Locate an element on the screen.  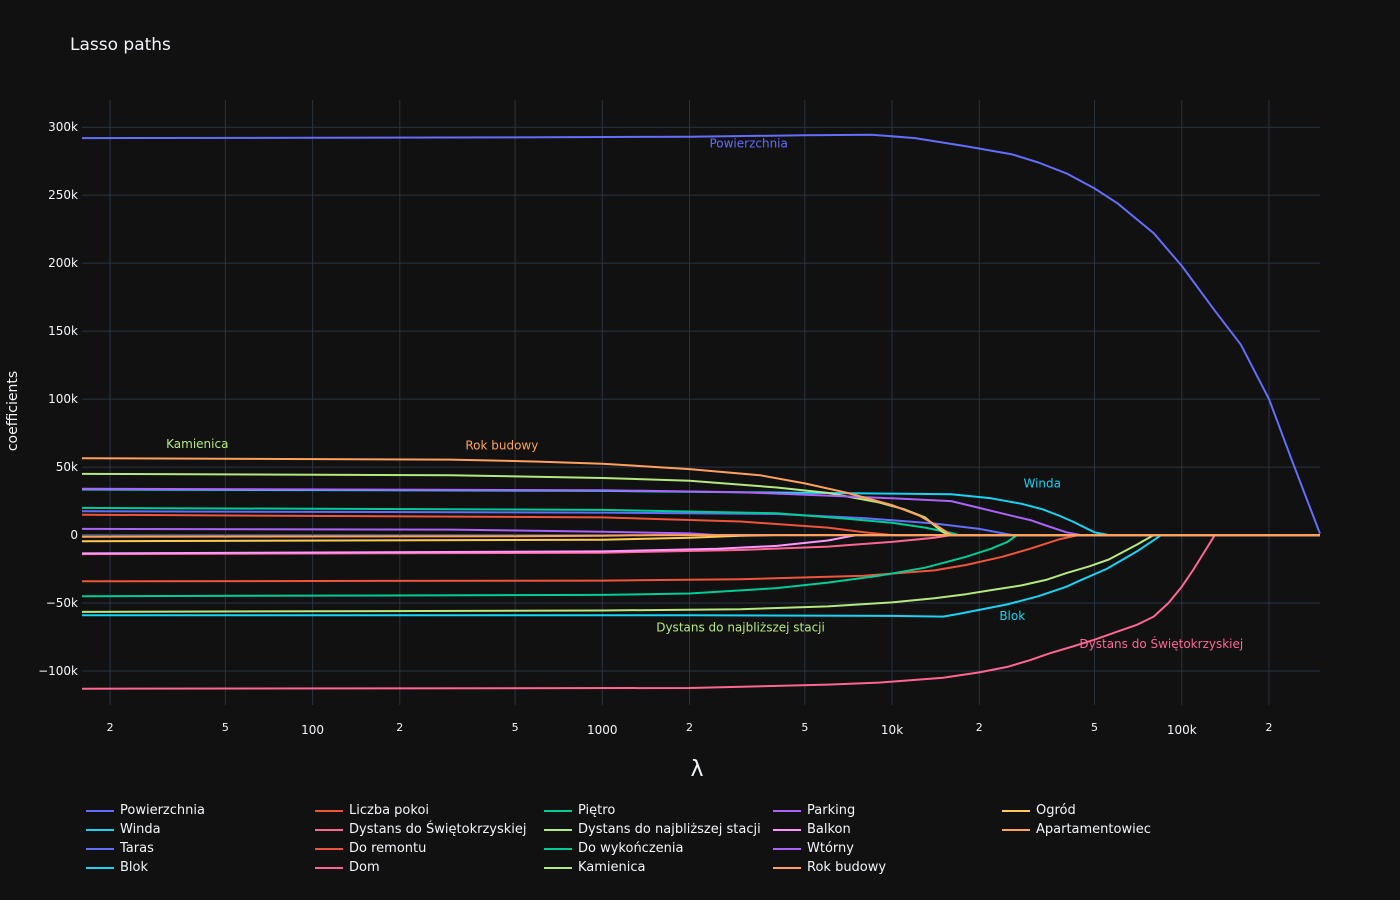
legend-label: Winda is located at coordinates (140, 829).